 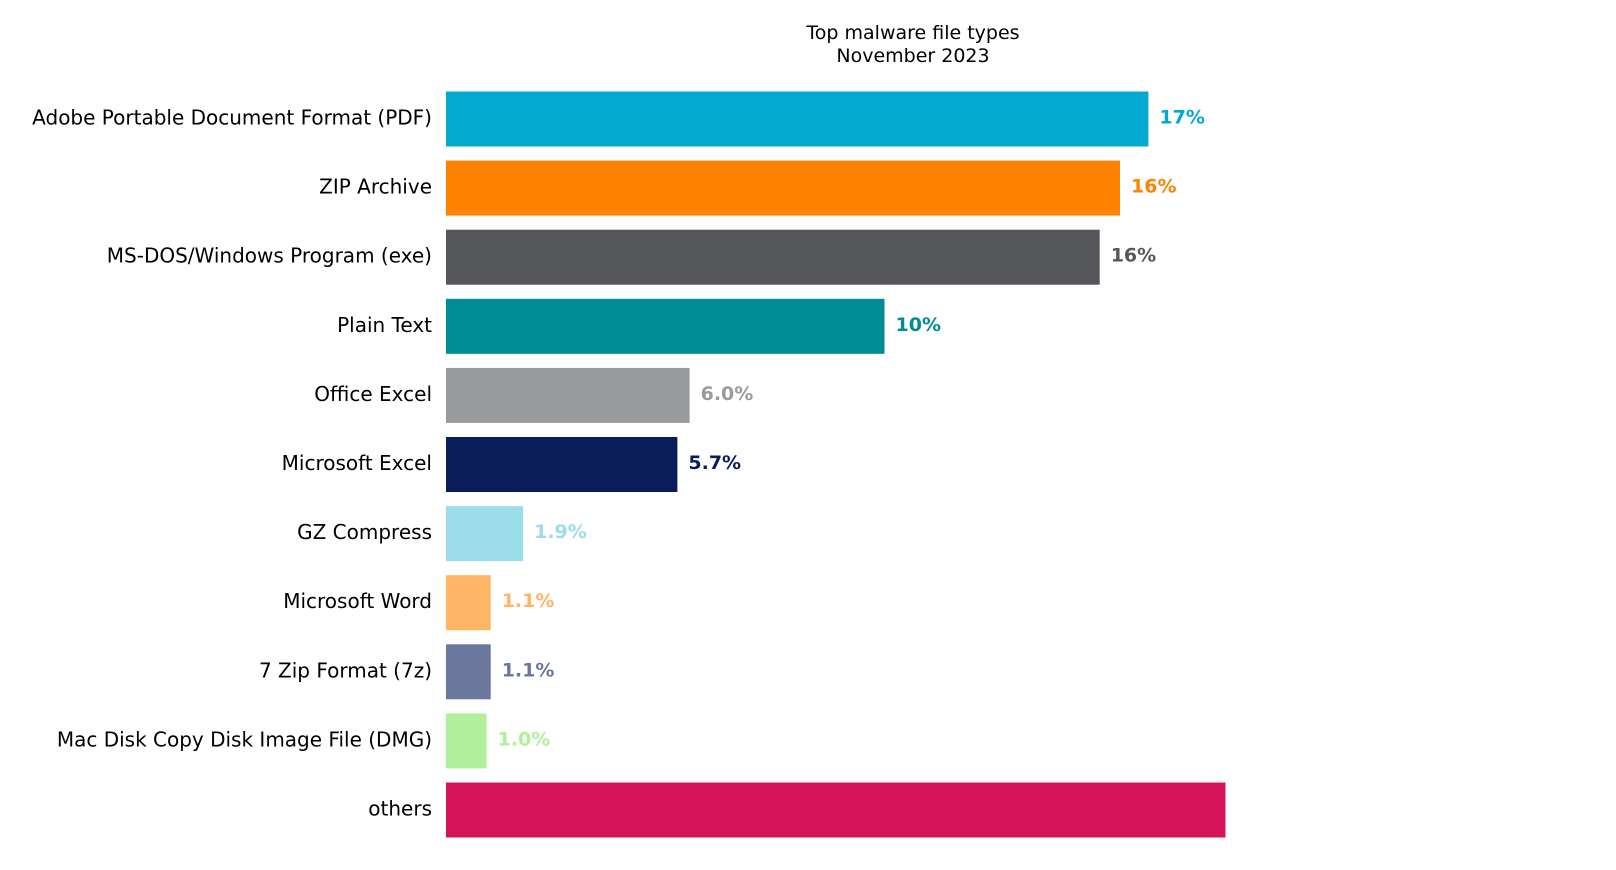 I want to click on value-label-4: 6.0%, so click(x=727, y=394).